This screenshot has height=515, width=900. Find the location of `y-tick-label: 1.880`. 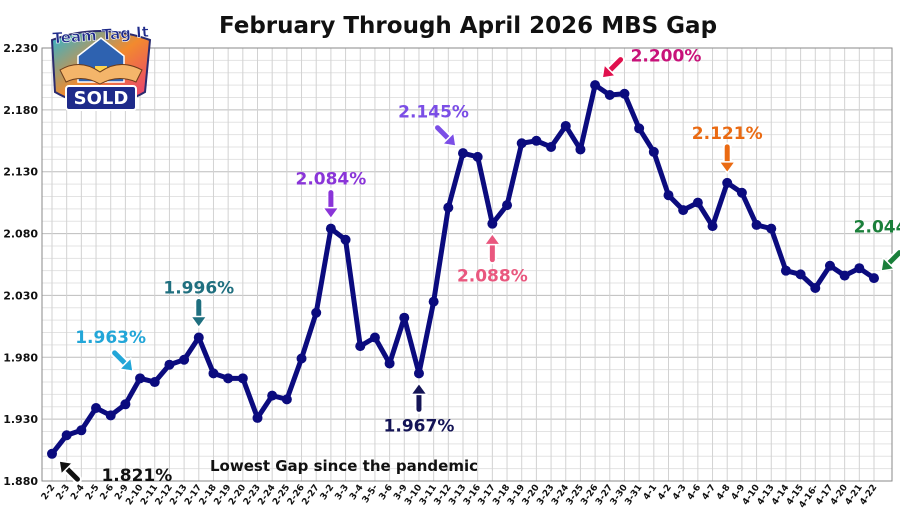

y-tick-label: 1.880 is located at coordinates (20, 481).